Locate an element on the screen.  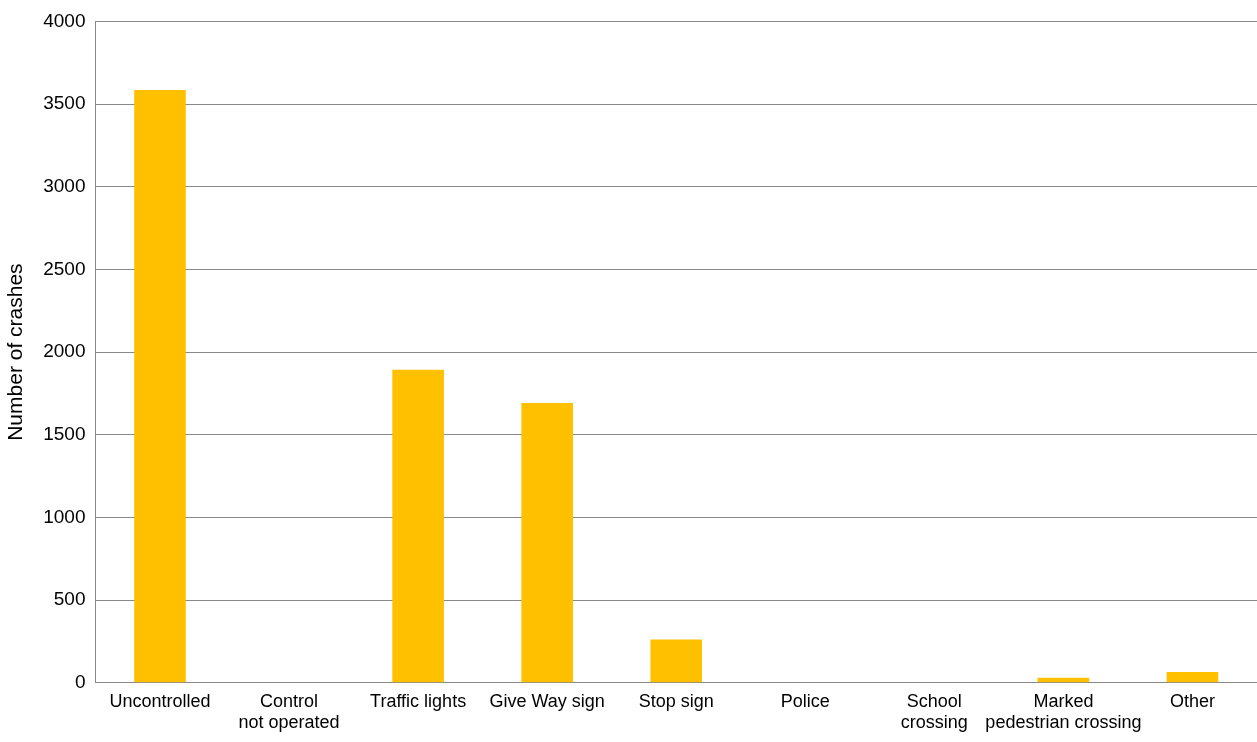
y-axis-title: Number of crashes is located at coordinates (15, 352).